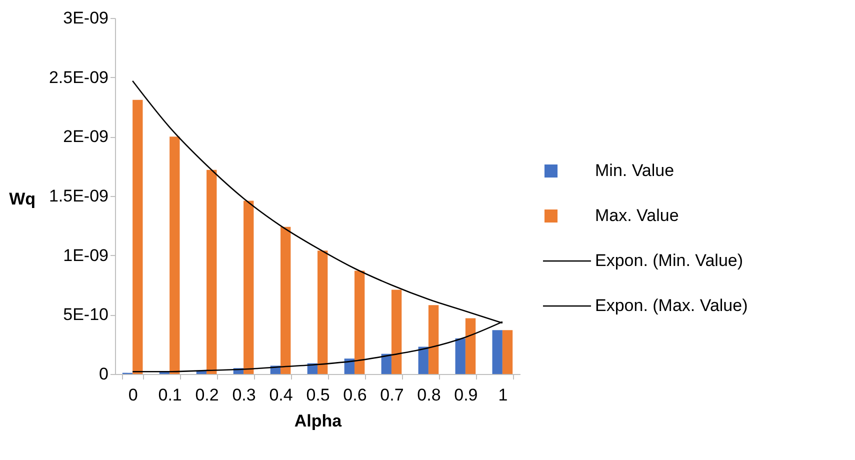  I want to click on x-axis-title: Alpha, so click(318, 421).